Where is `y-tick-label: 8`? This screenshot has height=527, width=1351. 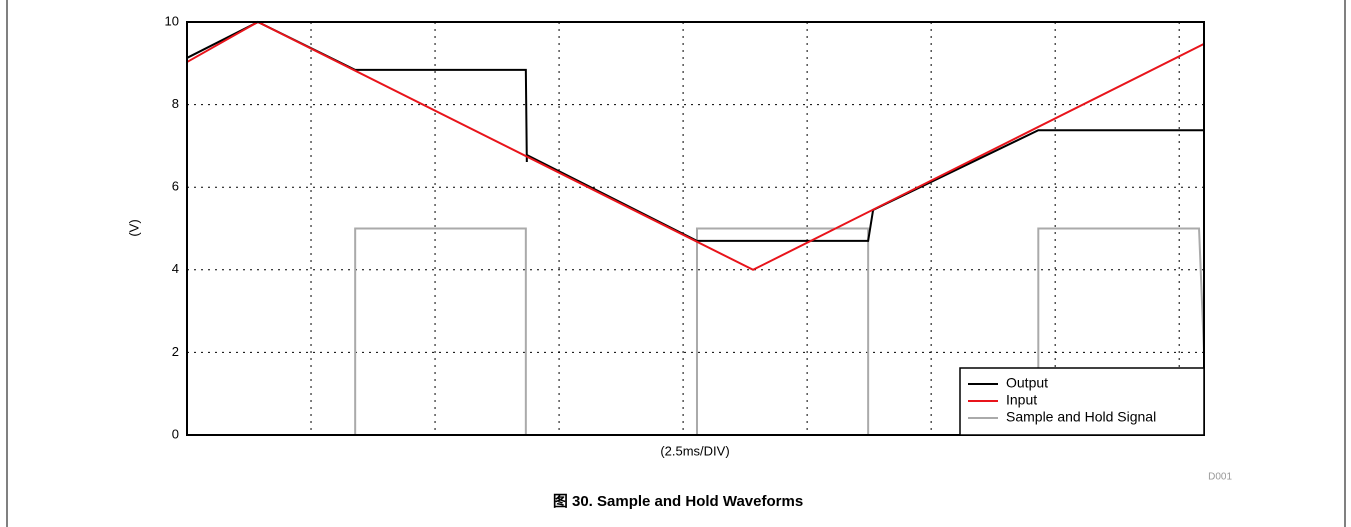
y-tick-label: 8 is located at coordinates (175, 103).